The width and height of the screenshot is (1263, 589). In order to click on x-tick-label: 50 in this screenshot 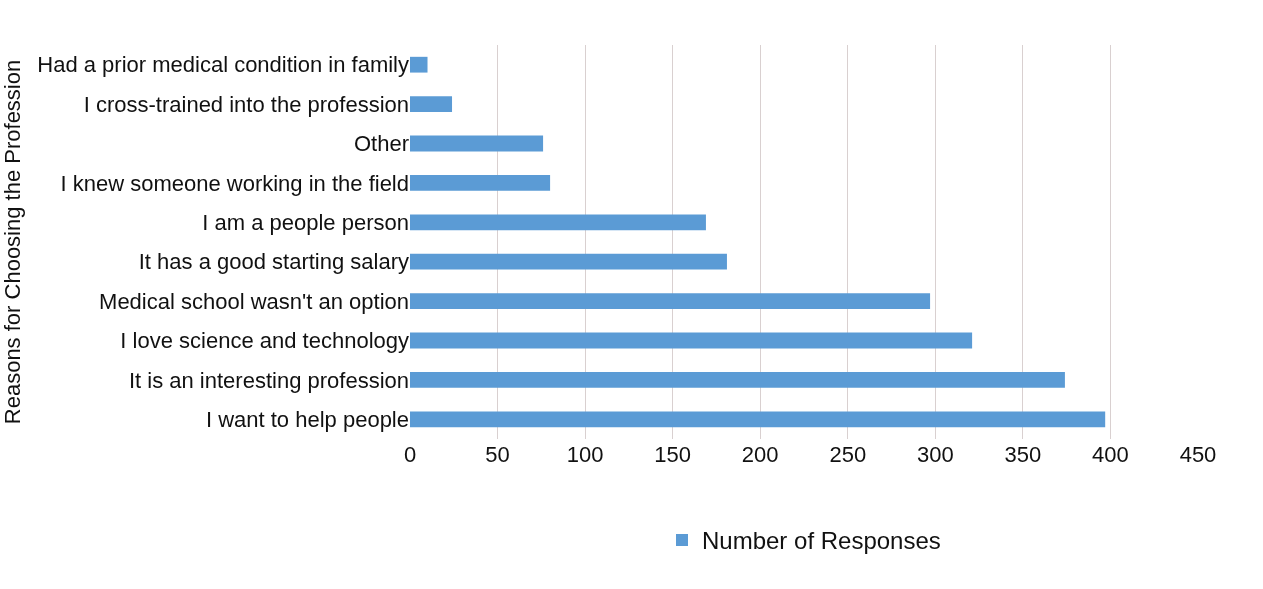, I will do `click(497, 454)`.